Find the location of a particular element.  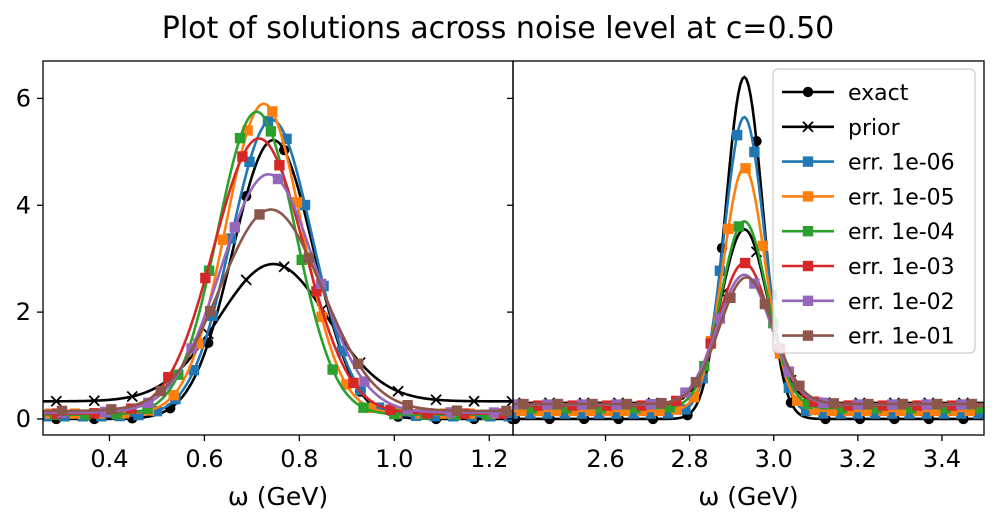

x-tick-label: 0.6 is located at coordinates (204, 459).